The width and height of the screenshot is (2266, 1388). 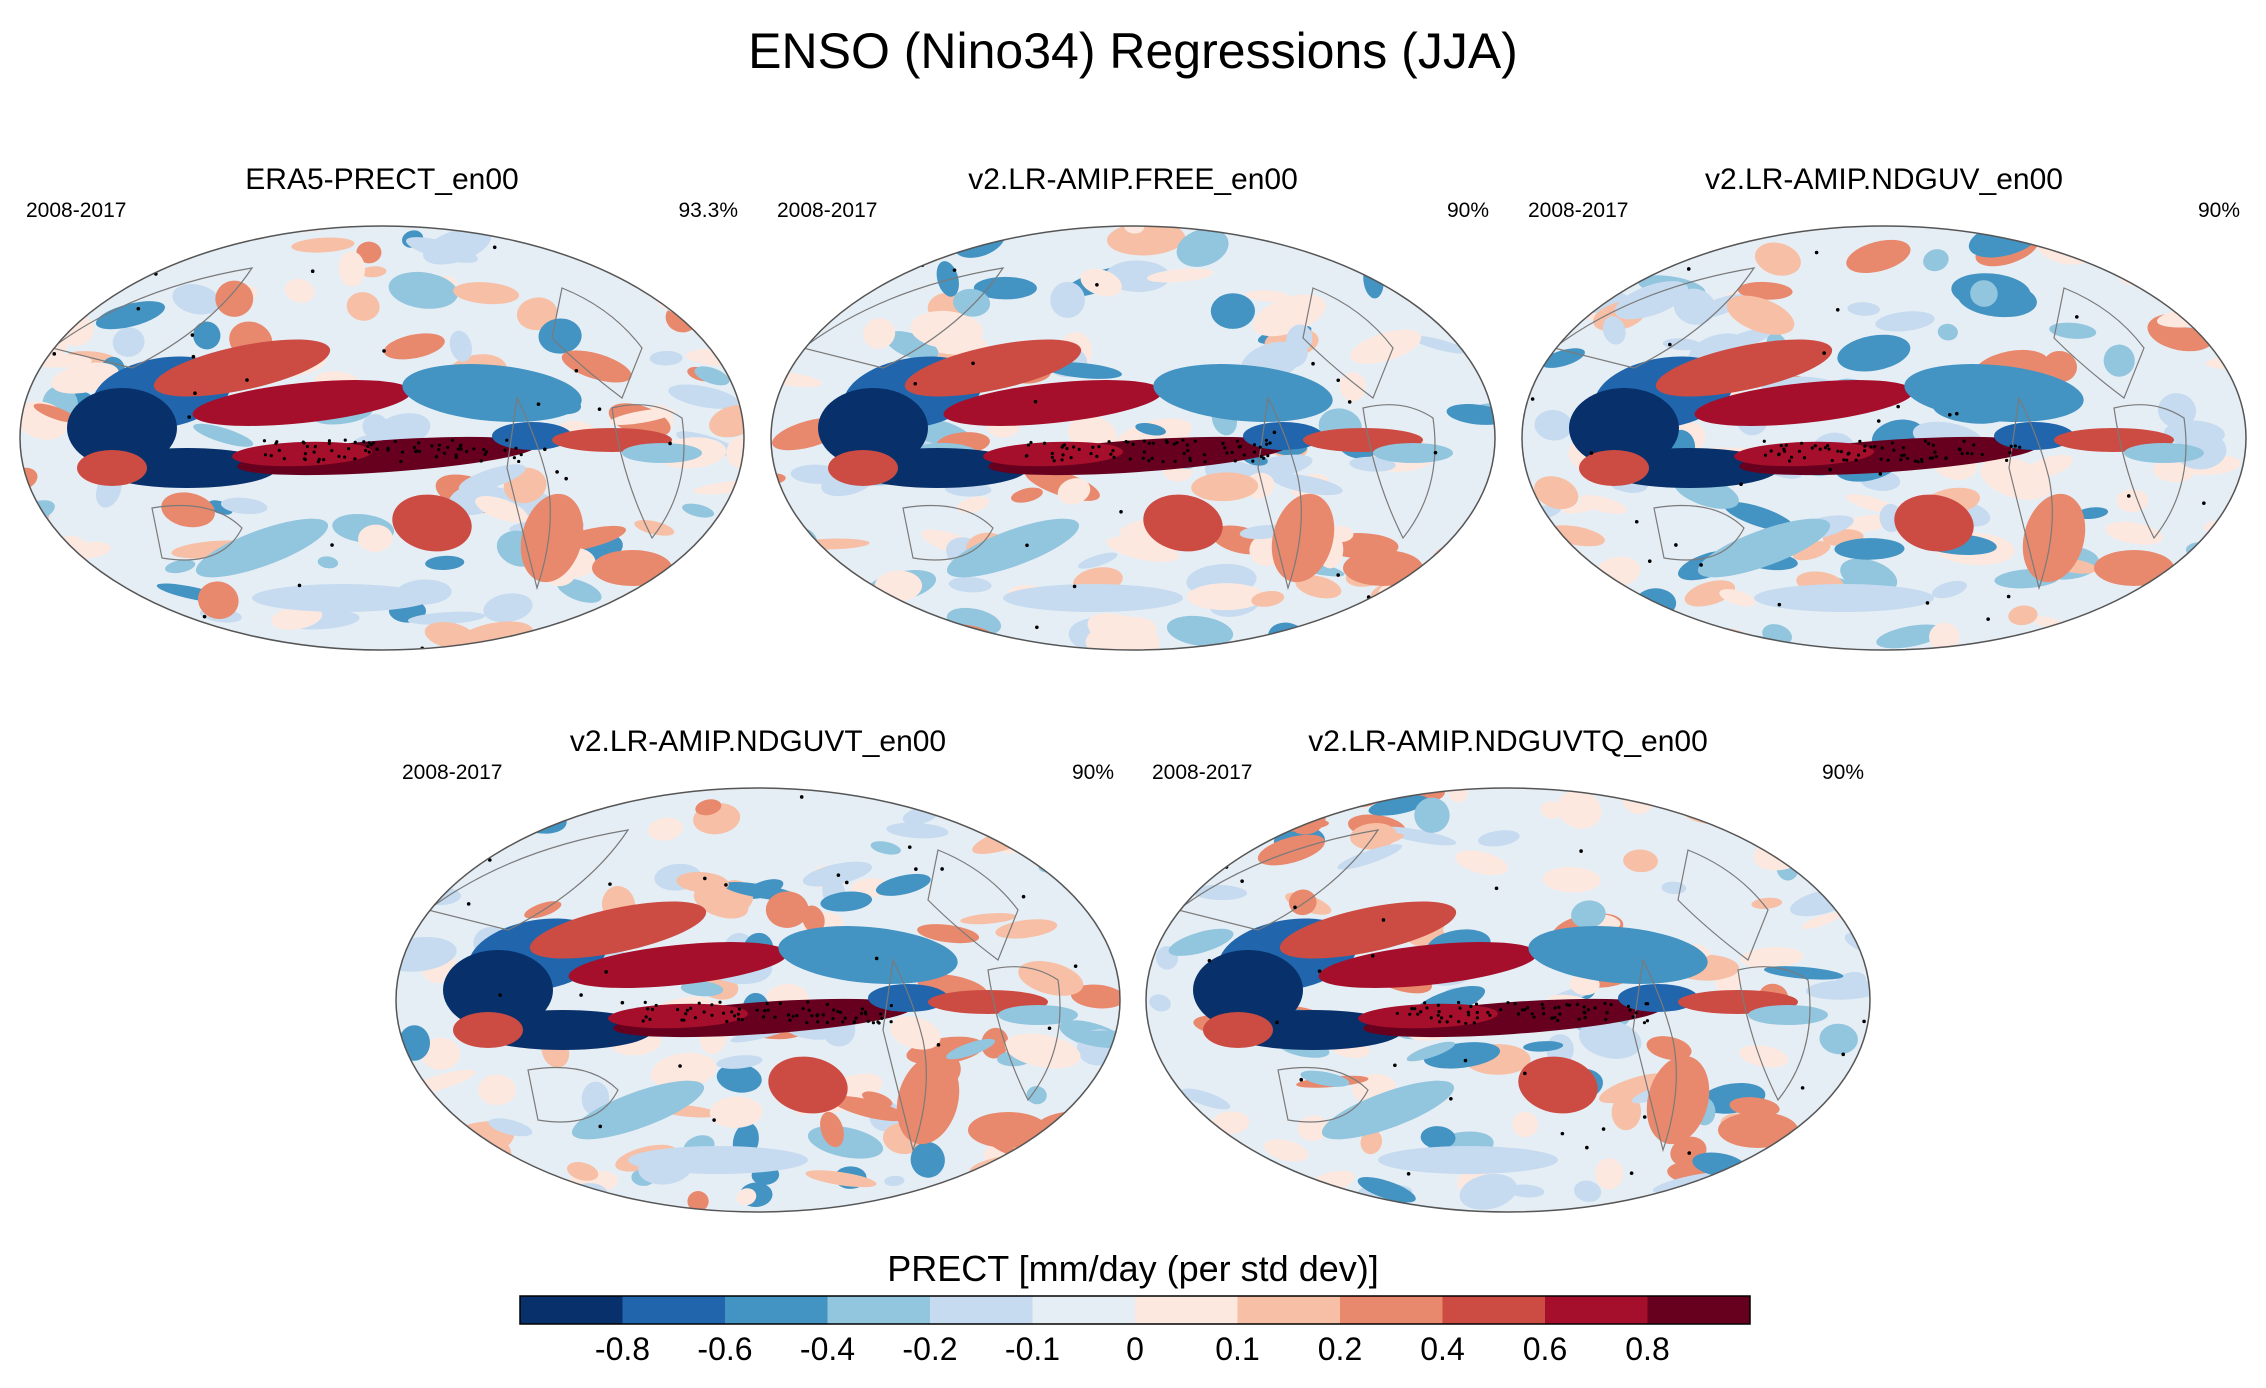 What do you see at coordinates (1884, 179) in the screenshot?
I see `panel-title: v2.LR-AMIP.NDGUV_en00` at bounding box center [1884, 179].